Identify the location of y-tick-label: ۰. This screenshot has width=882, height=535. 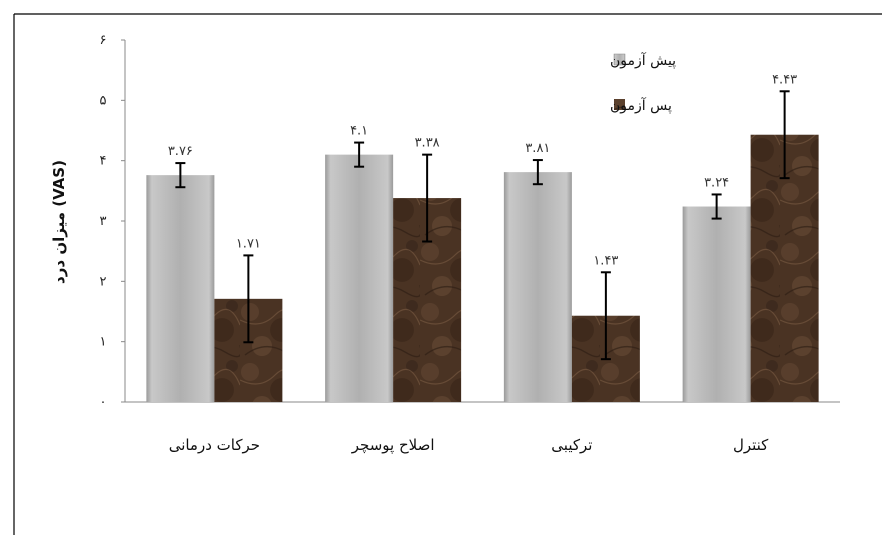
(103, 402).